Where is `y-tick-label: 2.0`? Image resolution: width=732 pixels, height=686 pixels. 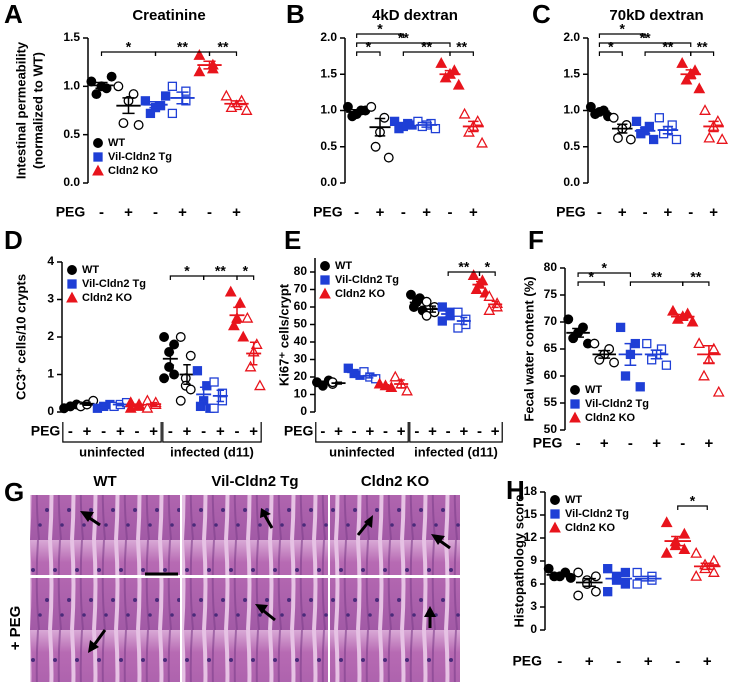
y-tick-label: 2.0 is located at coordinates (328, 37).